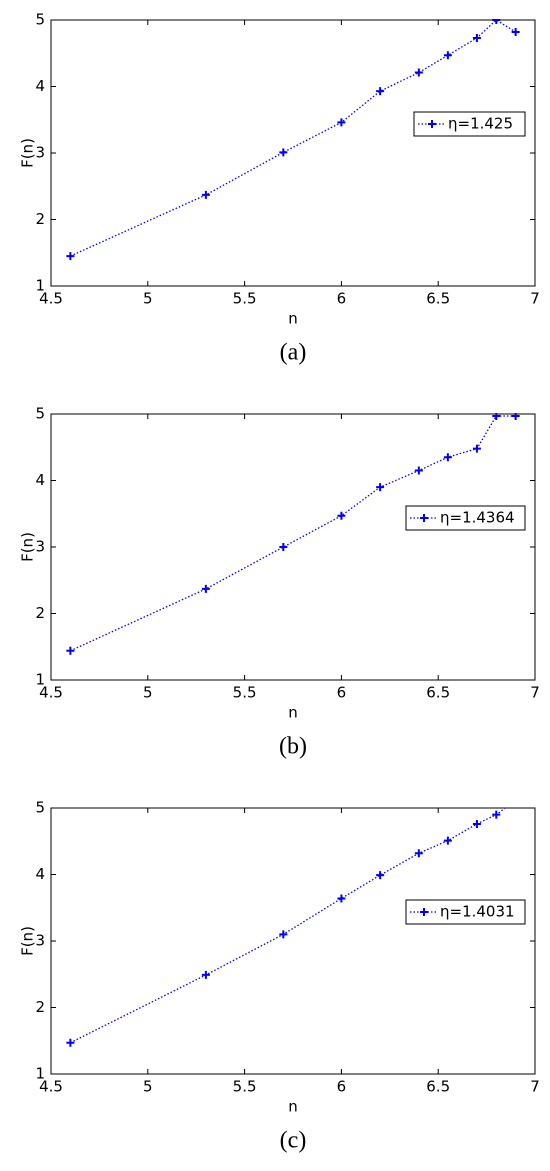  What do you see at coordinates (480, 124) in the screenshot?
I see `legend-label: η=1.425` at bounding box center [480, 124].